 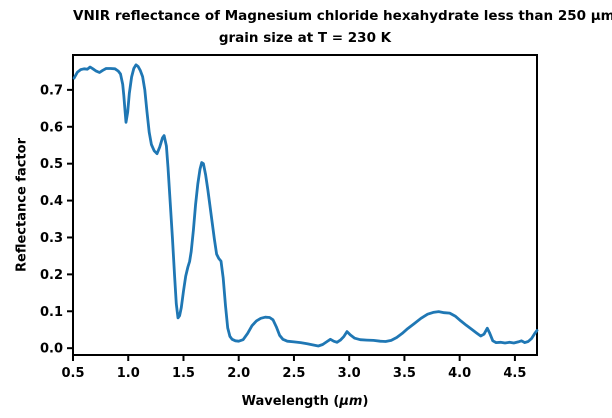 I want to click on x-axis-label: Wavelength (μm), so click(x=305, y=401).